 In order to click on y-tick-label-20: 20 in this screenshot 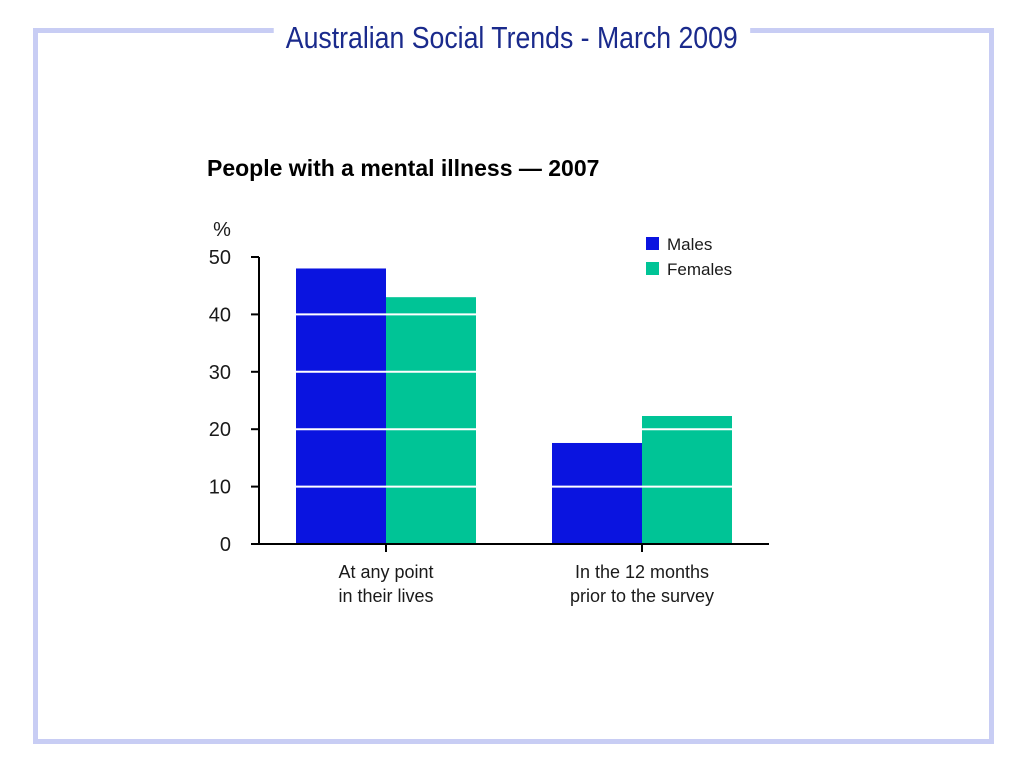, I will do `click(220, 430)`.